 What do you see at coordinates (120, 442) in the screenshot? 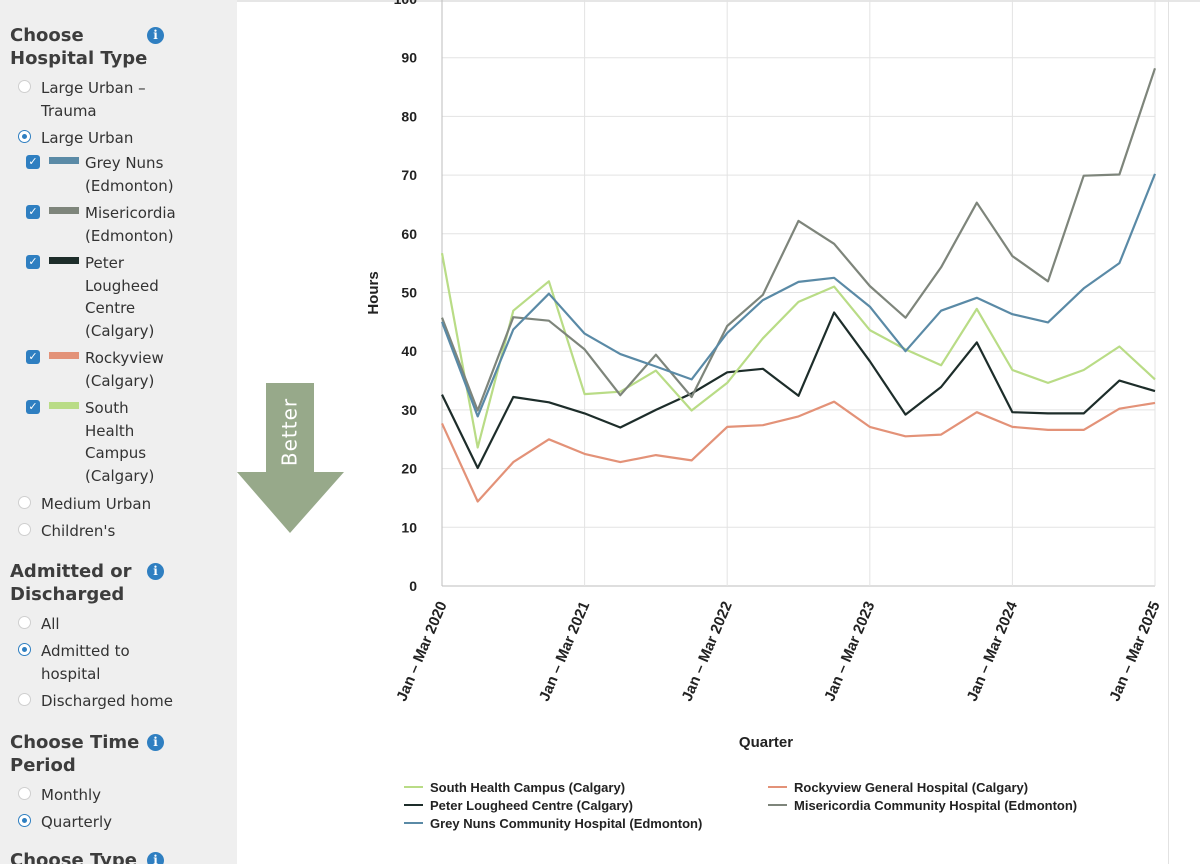
I see `hospital-label: South Health Campus (Calgary)` at bounding box center [120, 442].